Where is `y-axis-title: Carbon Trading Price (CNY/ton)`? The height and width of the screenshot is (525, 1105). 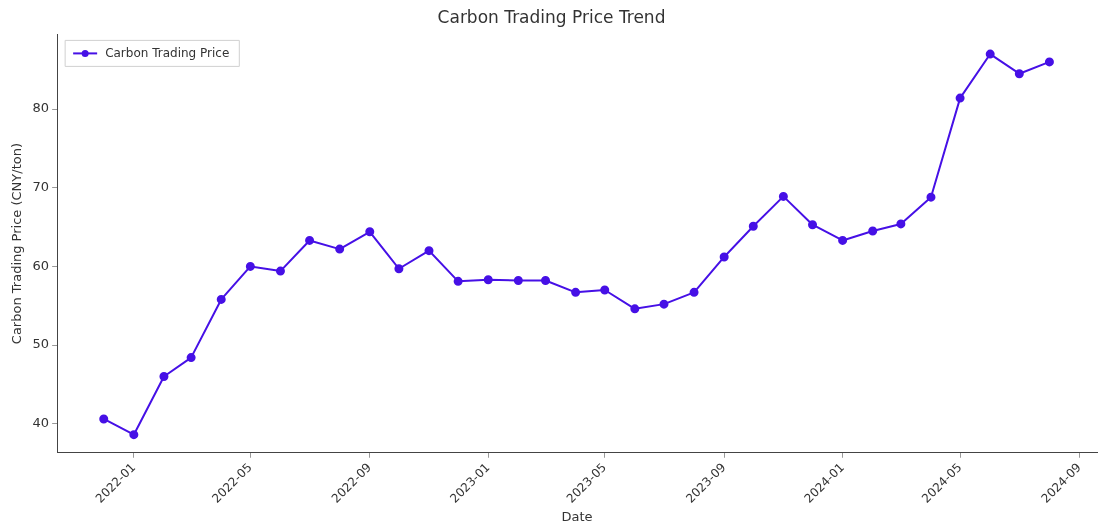 y-axis-title: Carbon Trading Price (CNY/ton) is located at coordinates (17, 243).